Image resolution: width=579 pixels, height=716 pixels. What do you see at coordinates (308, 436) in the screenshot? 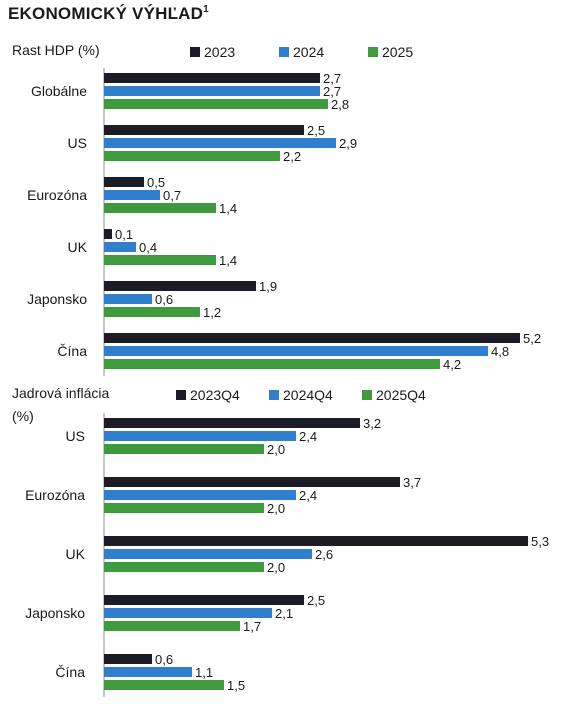
I see `inflation-value-label-us-2024q4: 2,4` at bounding box center [308, 436].